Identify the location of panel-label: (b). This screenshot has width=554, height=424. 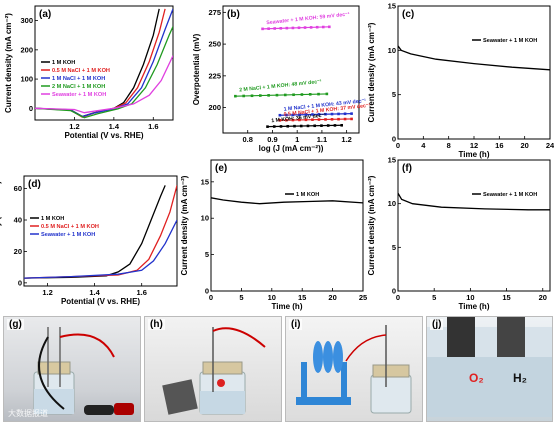
(233, 14).